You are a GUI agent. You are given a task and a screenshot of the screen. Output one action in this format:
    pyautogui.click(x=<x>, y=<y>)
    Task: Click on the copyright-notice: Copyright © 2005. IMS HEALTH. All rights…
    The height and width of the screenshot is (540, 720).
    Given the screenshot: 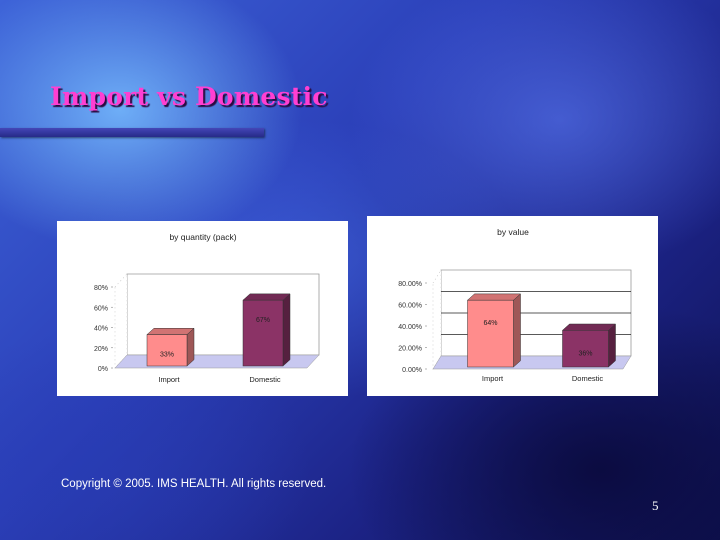 What is the action you would take?
    pyautogui.click(x=194, y=484)
    